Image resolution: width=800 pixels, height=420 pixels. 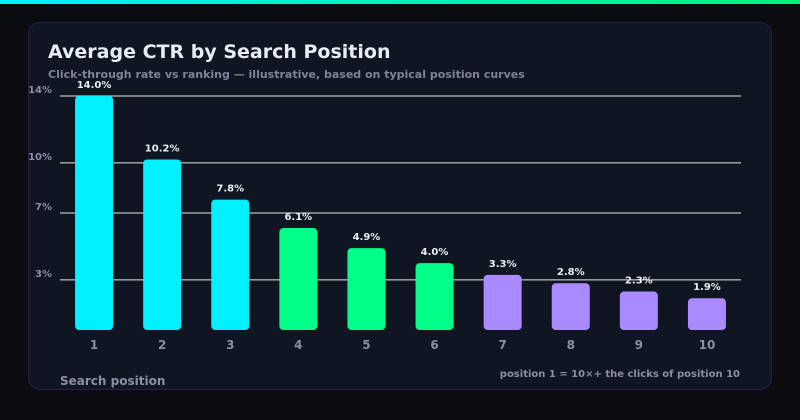 I want to click on y-tick-labels: 3% 7% 10% 14%, so click(x=40, y=182).